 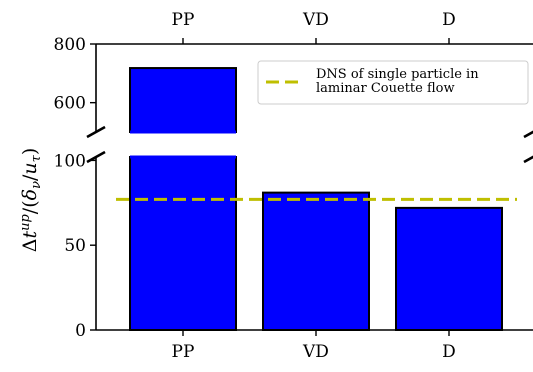 What do you see at coordinates (70, 45) in the screenshot?
I see `y-tick-label-800: 800` at bounding box center [70, 45].